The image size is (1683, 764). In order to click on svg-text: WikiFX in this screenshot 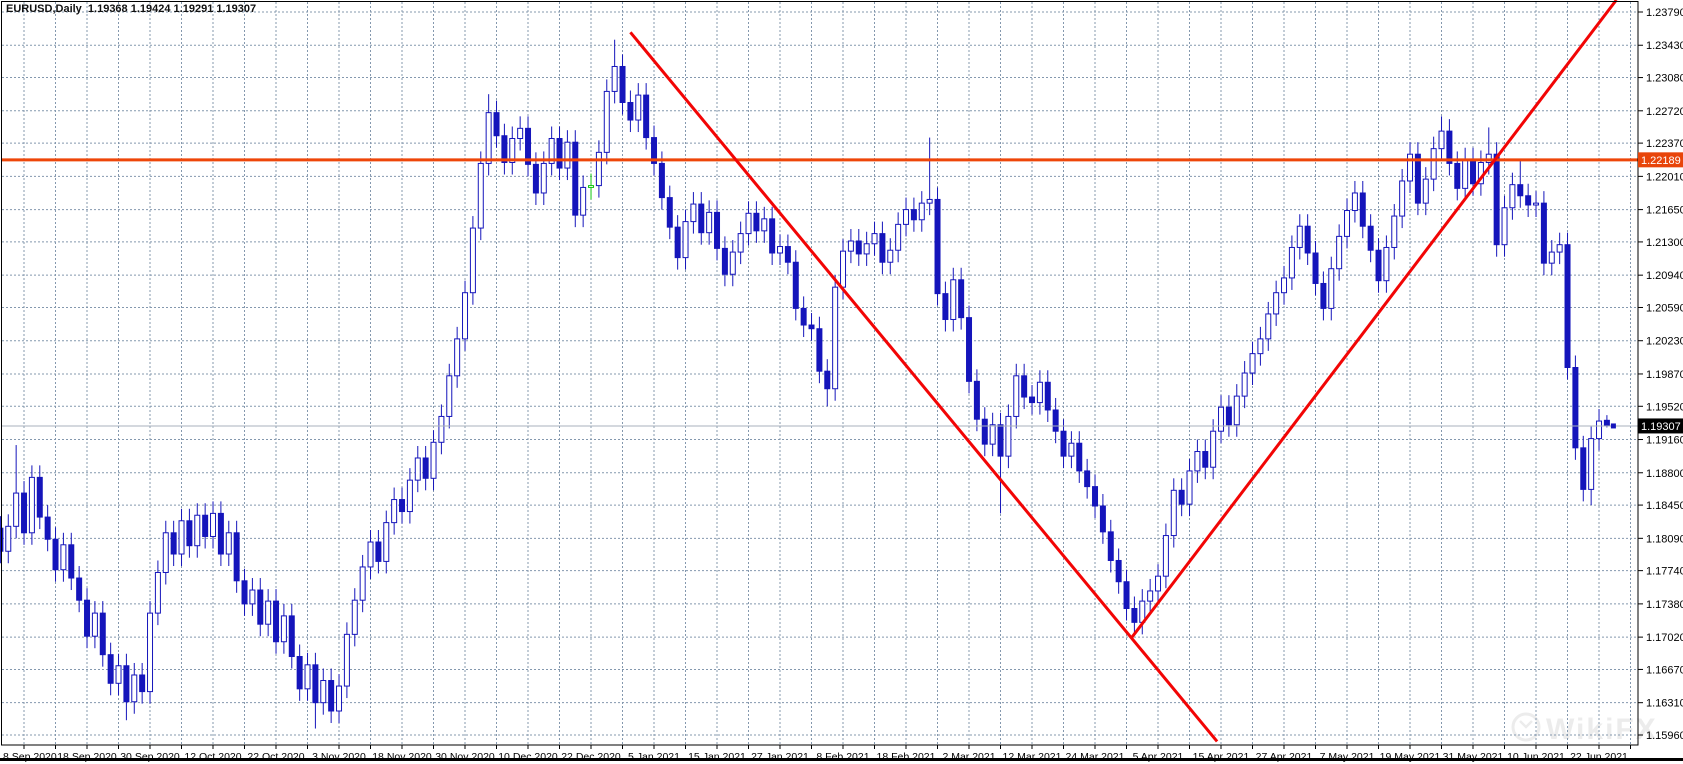, I will do `click(1602, 729)`.